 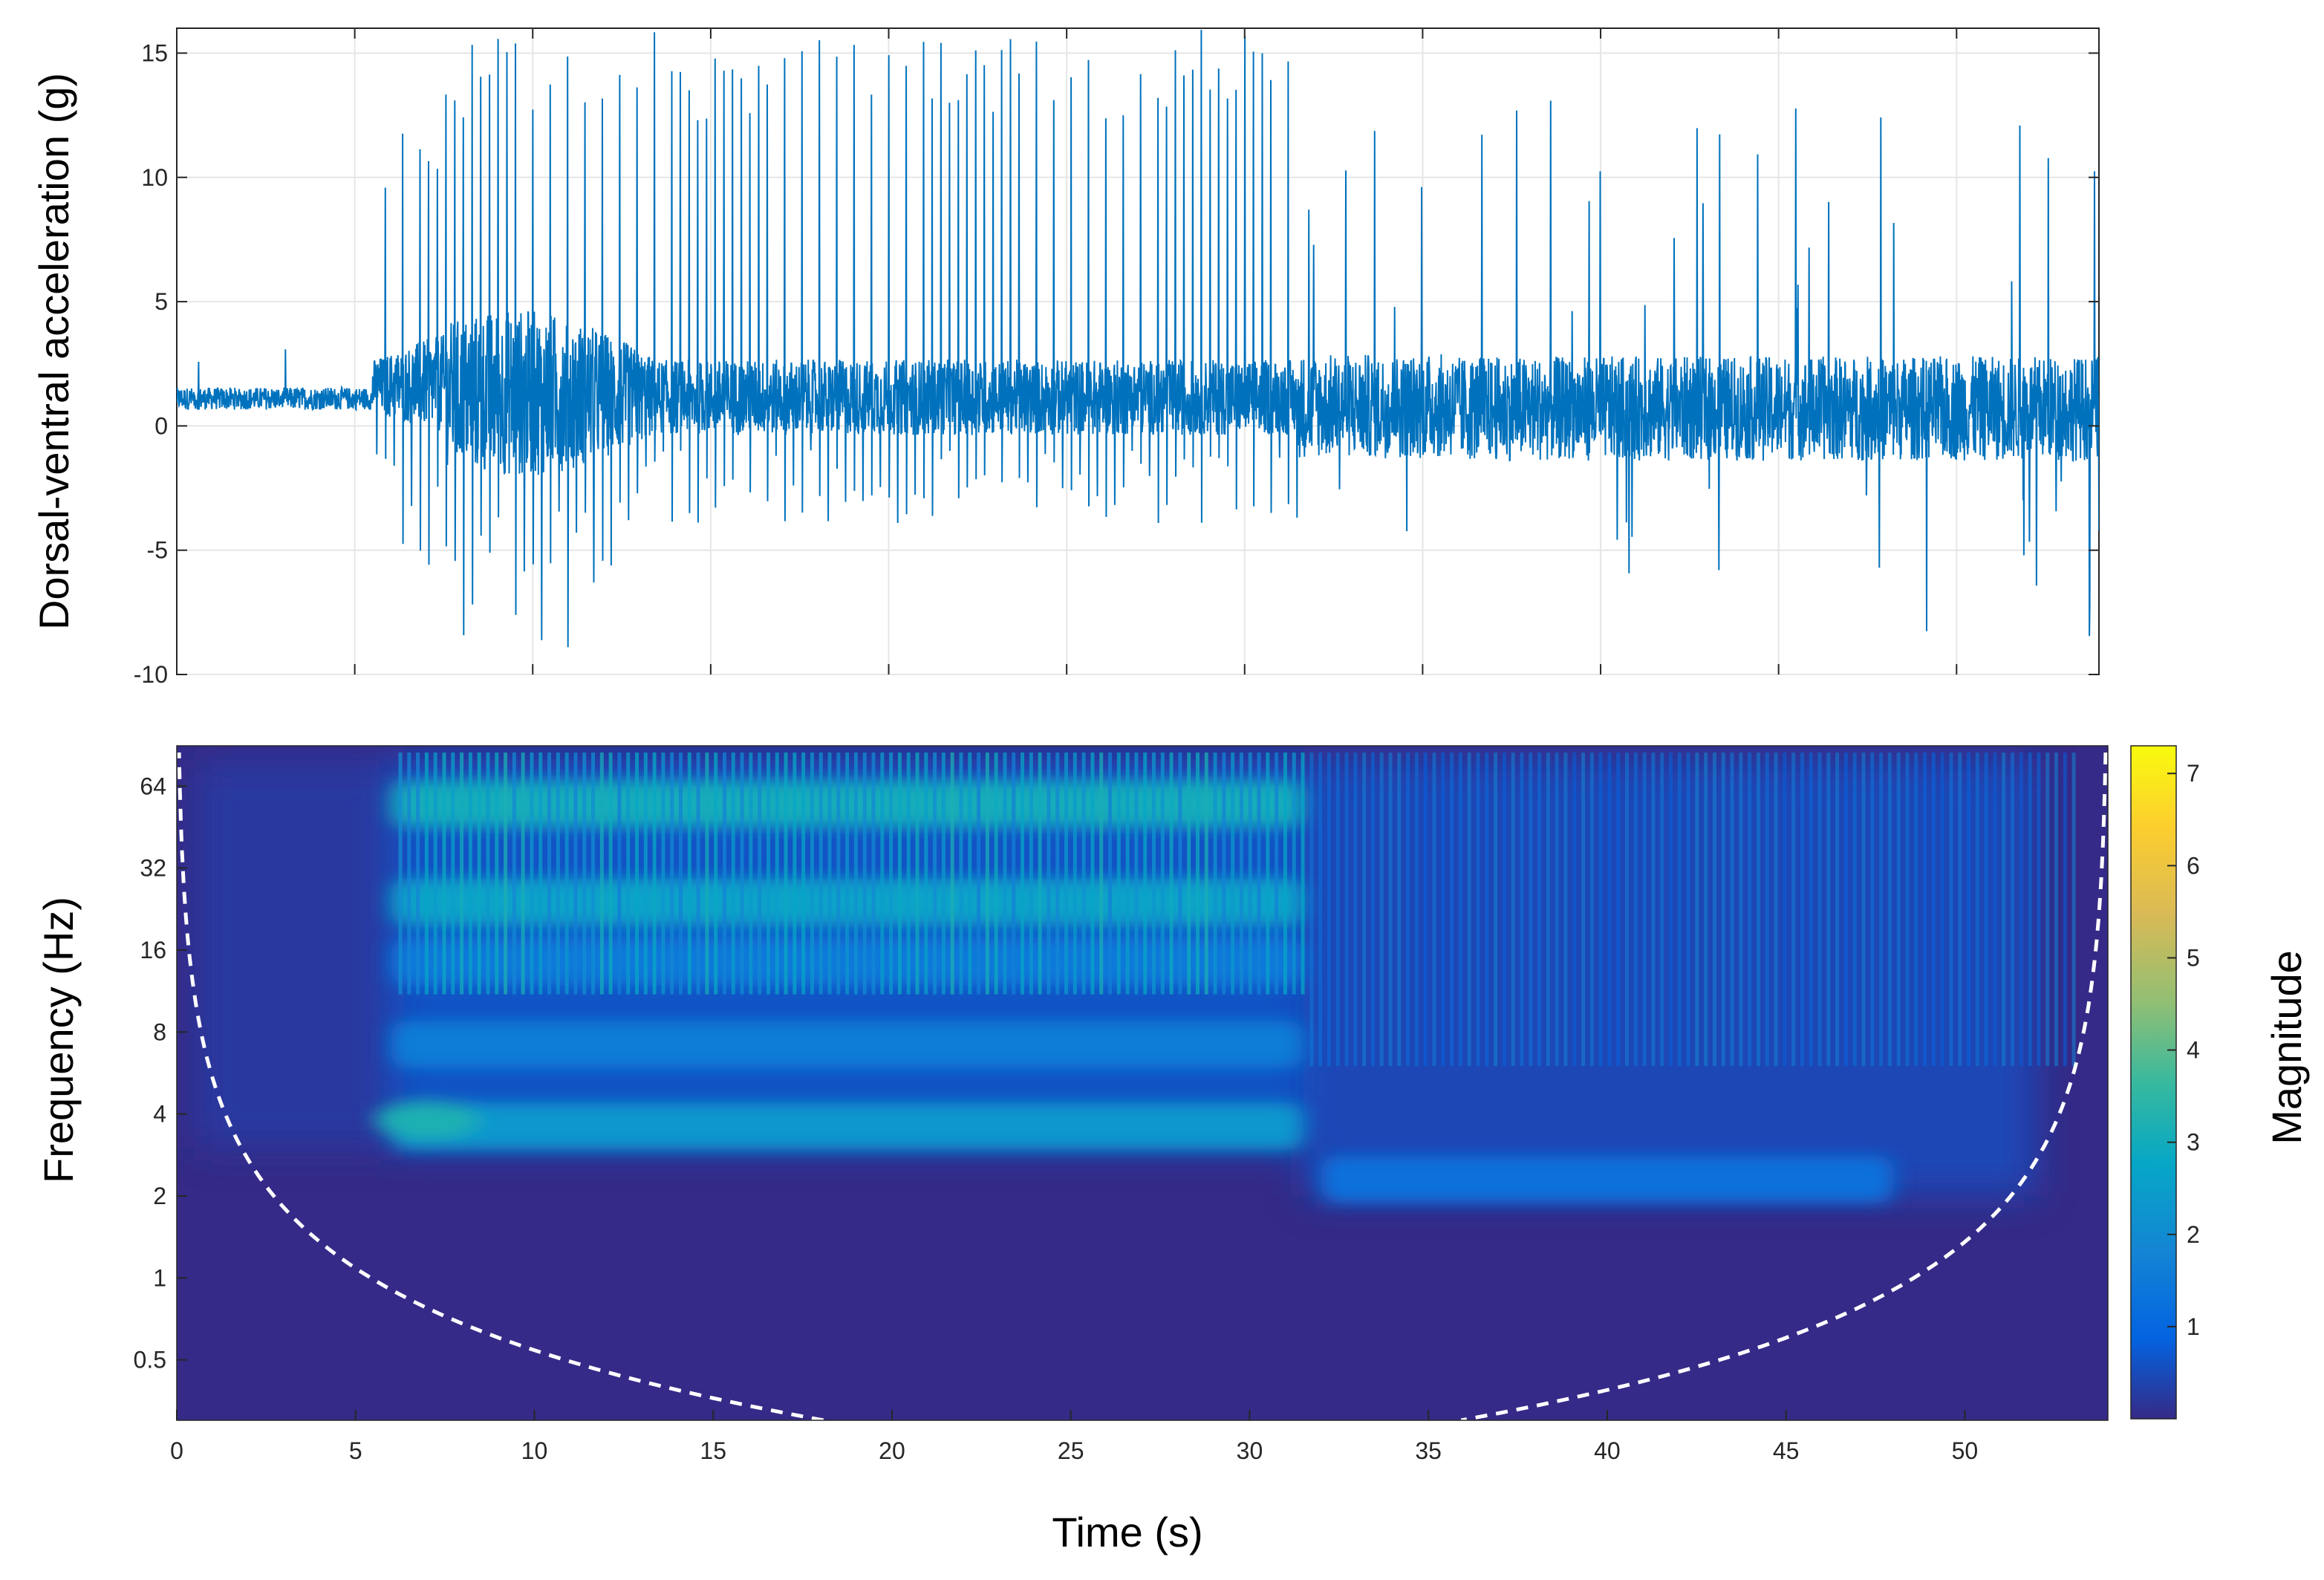 I want to click on colorbar-ticks: 1 2 3 4 5 6 7, so click(x=2183, y=1050).